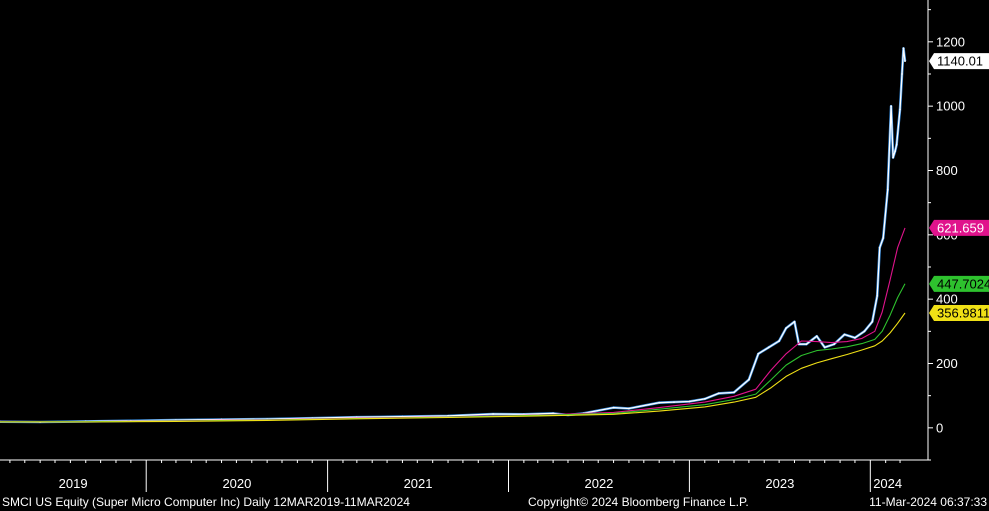 The width and height of the screenshot is (989, 511). I want to click on x-tick-label: 2024, so click(887, 483).